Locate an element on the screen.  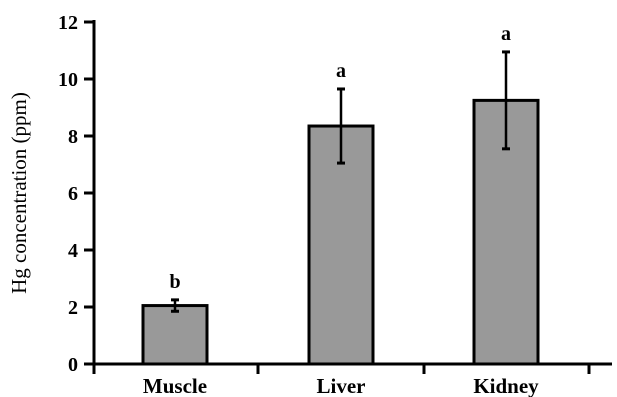
category-labels: Muscle Liver Kidney is located at coordinates (341, 385).